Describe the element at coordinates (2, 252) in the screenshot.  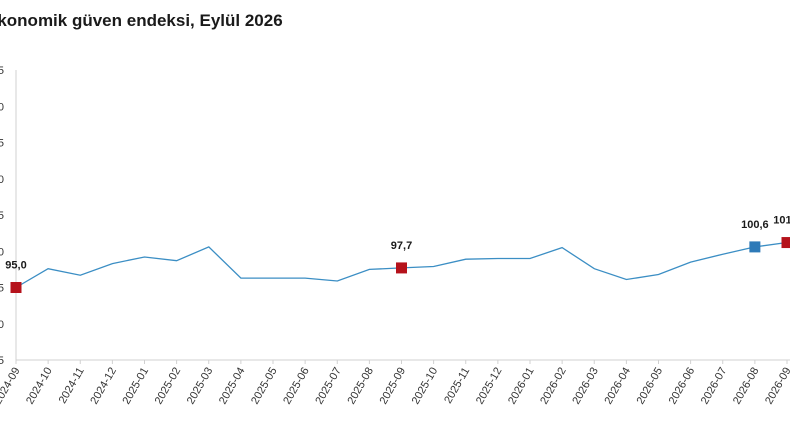
I see `y-tick-label: 100` at that location.